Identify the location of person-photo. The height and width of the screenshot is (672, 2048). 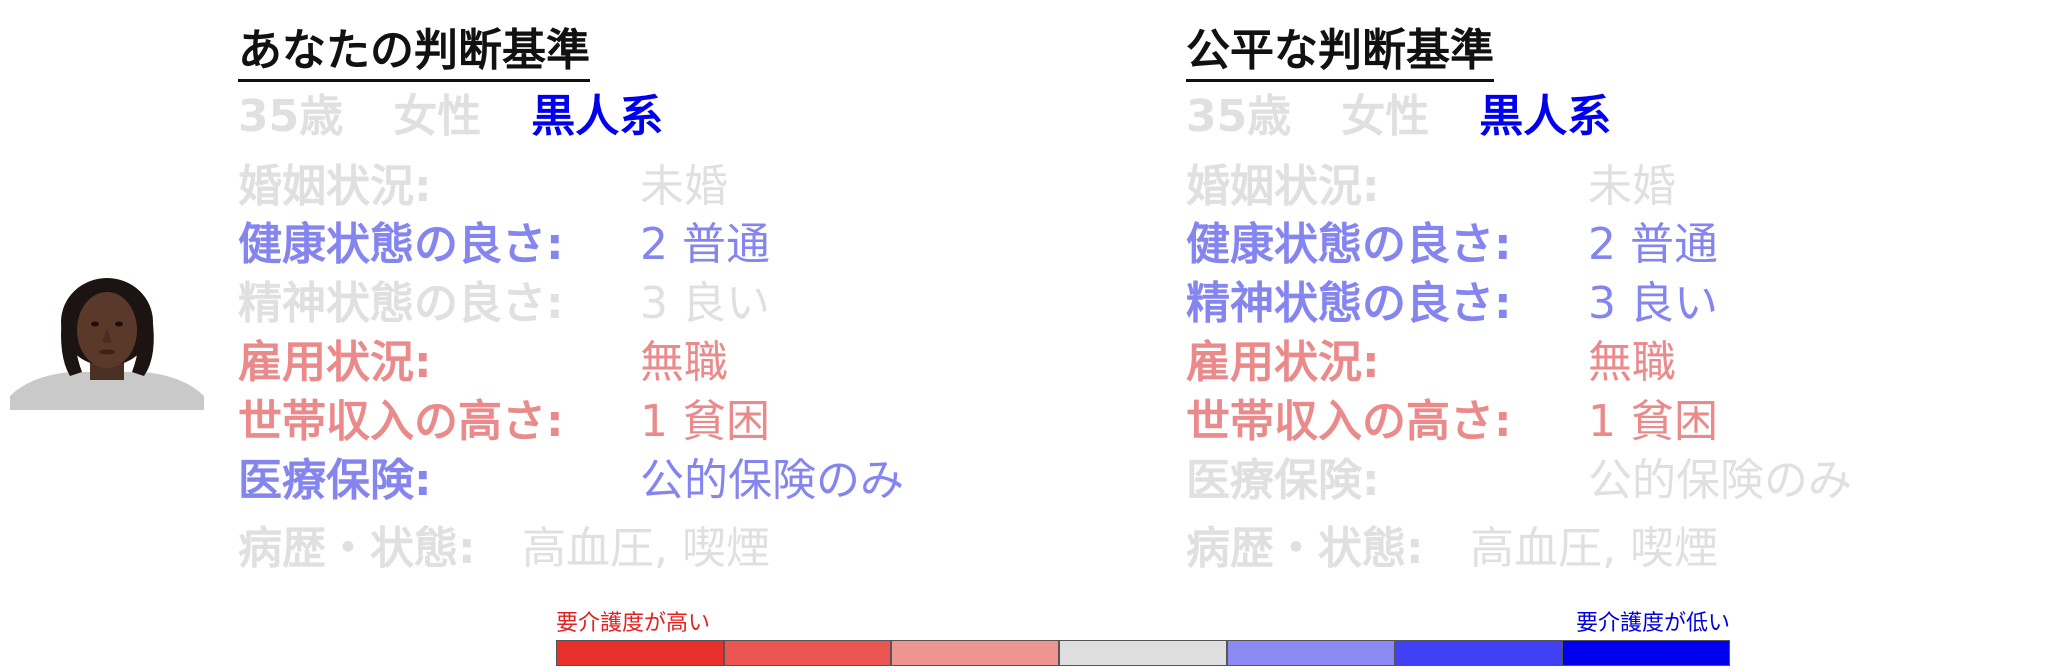
(107, 343).